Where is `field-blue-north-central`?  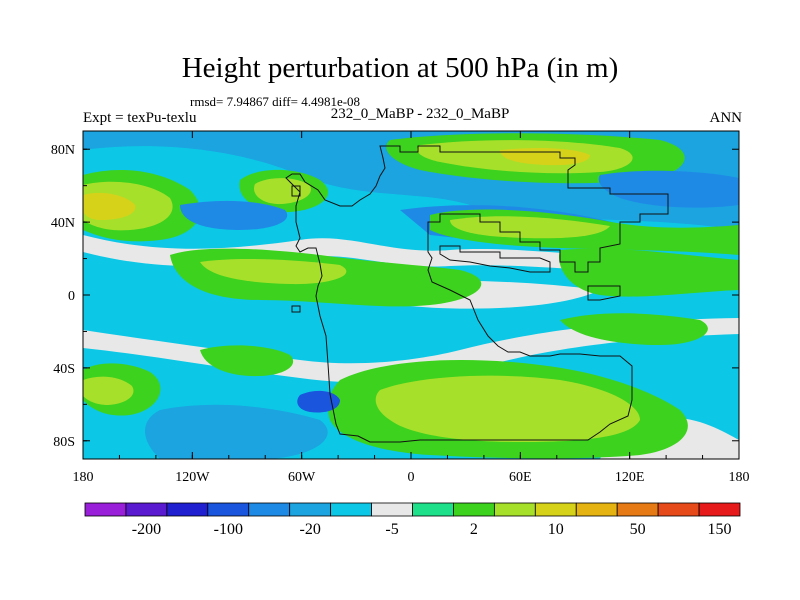 field-blue-north-central is located at coordinates (234, 215).